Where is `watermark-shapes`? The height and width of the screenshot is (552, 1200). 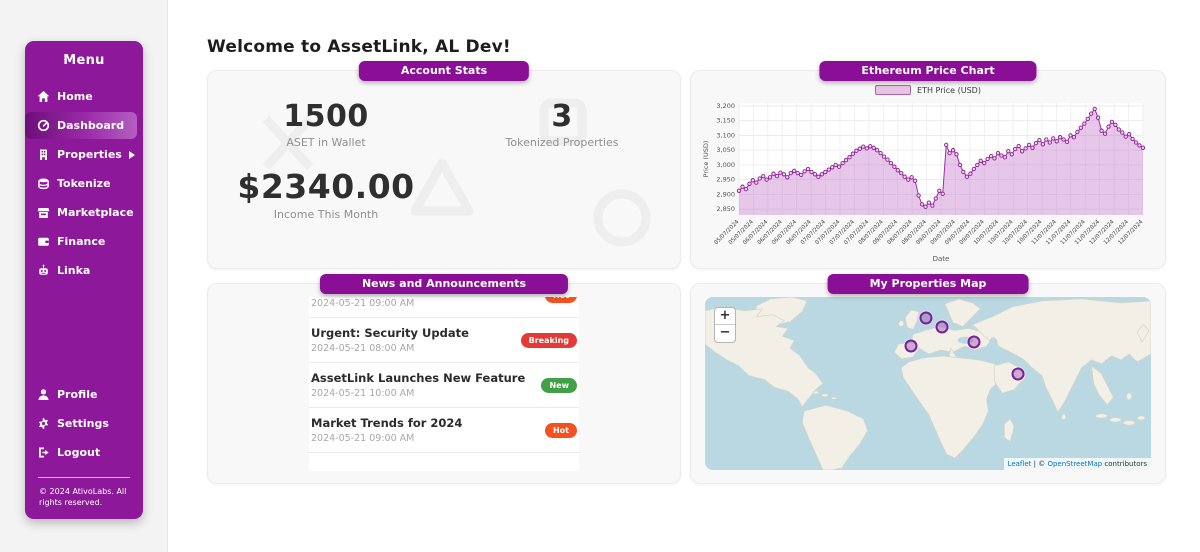 watermark-shapes is located at coordinates (444, 169).